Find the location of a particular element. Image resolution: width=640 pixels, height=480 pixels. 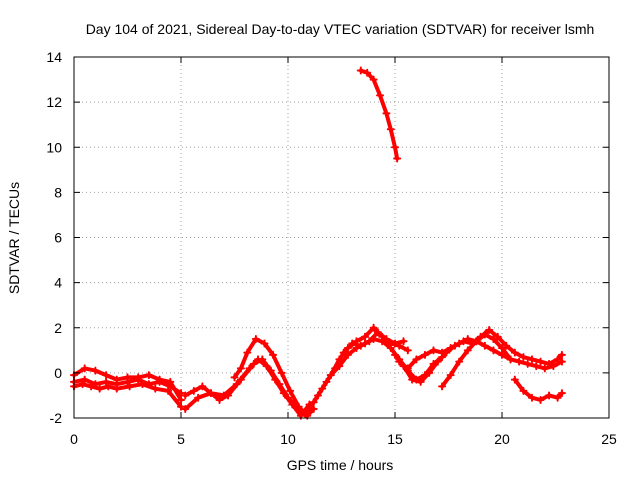

x-tick-label: 10 is located at coordinates (288, 439).